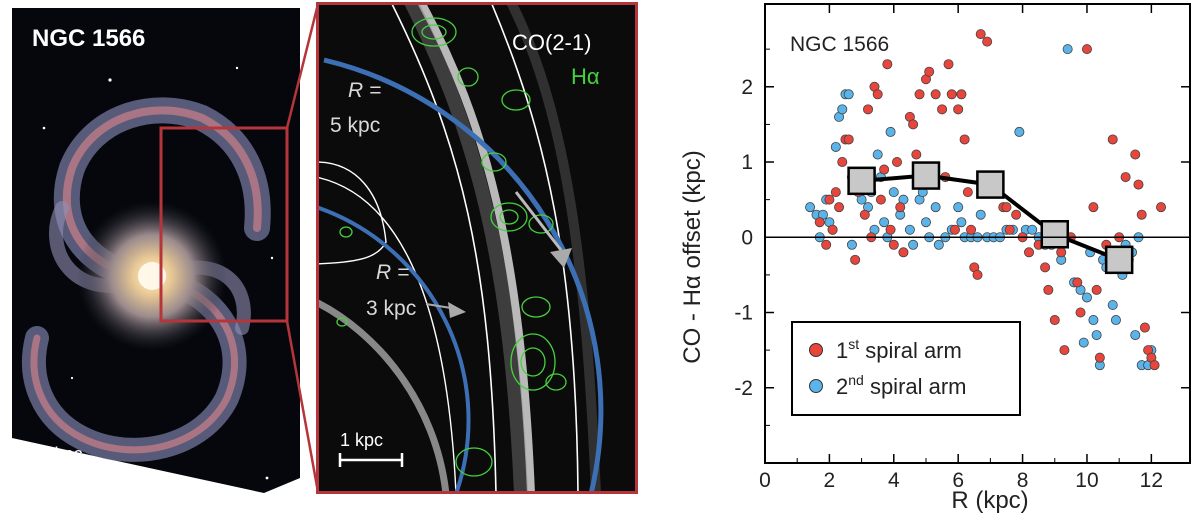  I want to click on x-axis-label: R (kpc), so click(989, 500).